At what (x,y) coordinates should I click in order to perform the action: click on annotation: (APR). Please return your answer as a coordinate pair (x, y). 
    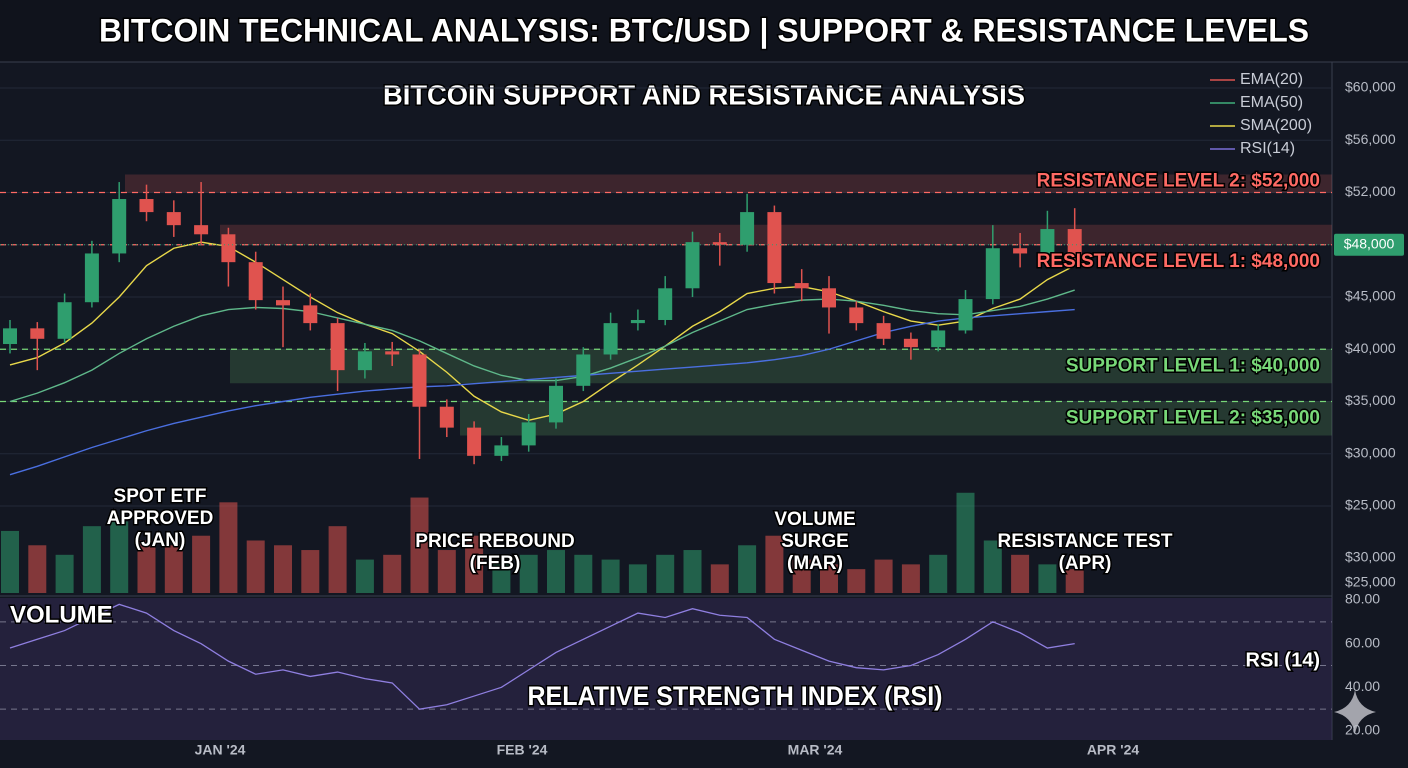
    Looking at the image, I should click on (1085, 563).